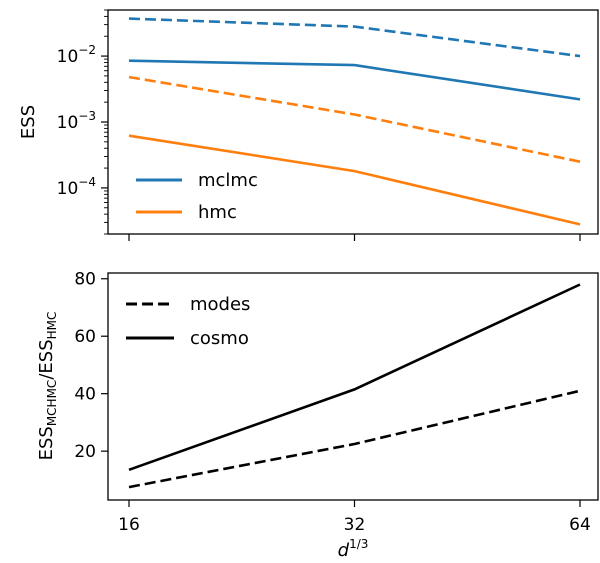 This screenshot has width=600, height=563. Describe the element at coordinates (220, 304) in the screenshot. I see `legend-label-modes: modes` at that location.